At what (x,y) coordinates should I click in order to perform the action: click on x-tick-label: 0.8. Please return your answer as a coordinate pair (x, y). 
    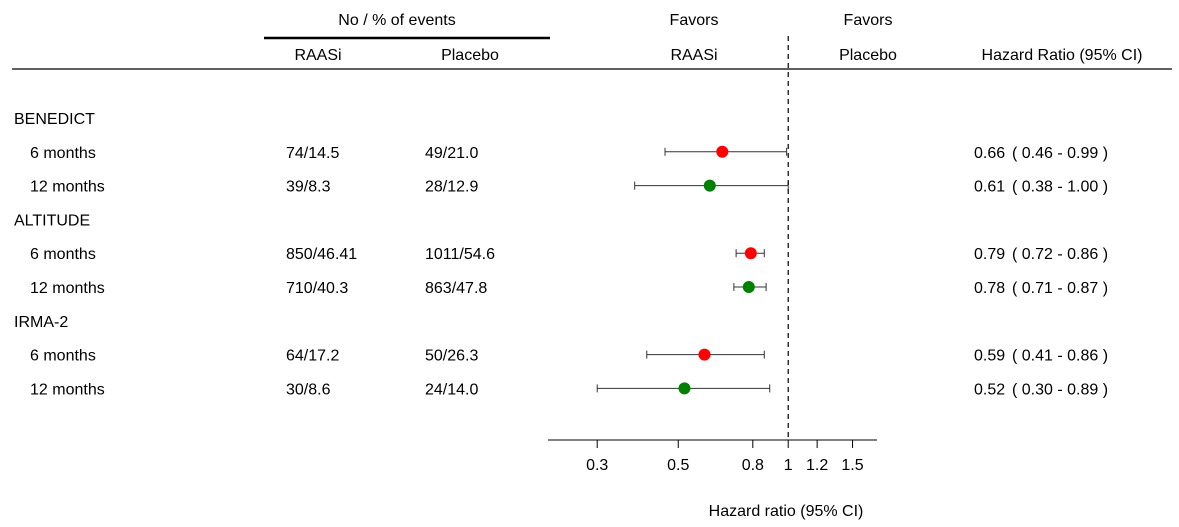
    Looking at the image, I should click on (753, 465).